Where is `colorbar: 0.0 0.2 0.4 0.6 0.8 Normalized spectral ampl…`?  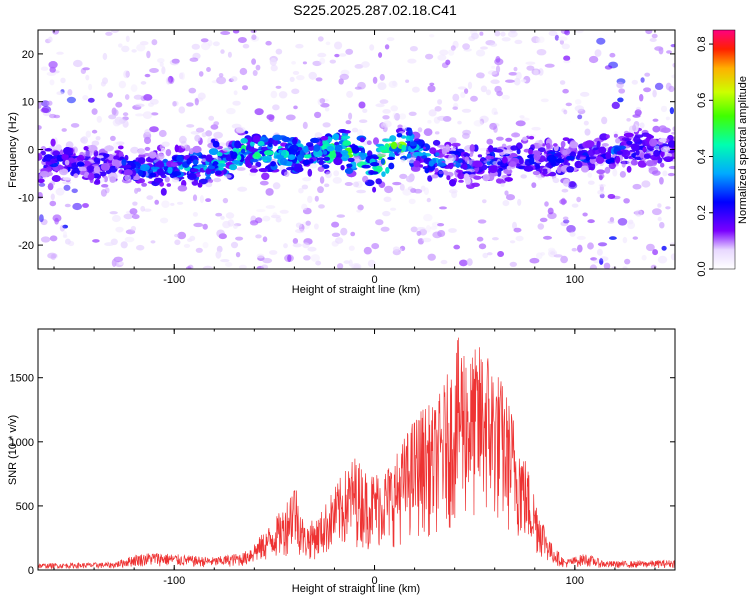 colorbar: 0.0 0.2 0.4 0.6 0.8 Normalized spectral ampl… is located at coordinates (722, 153).